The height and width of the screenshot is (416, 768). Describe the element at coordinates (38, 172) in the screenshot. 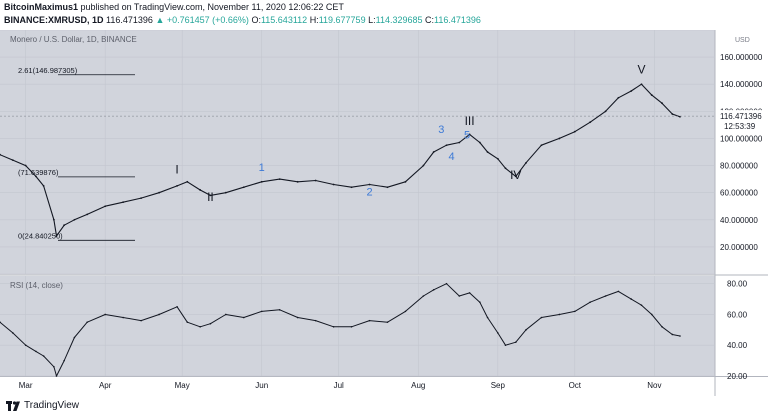

I see `fib-level-label: (71.639876)` at that location.